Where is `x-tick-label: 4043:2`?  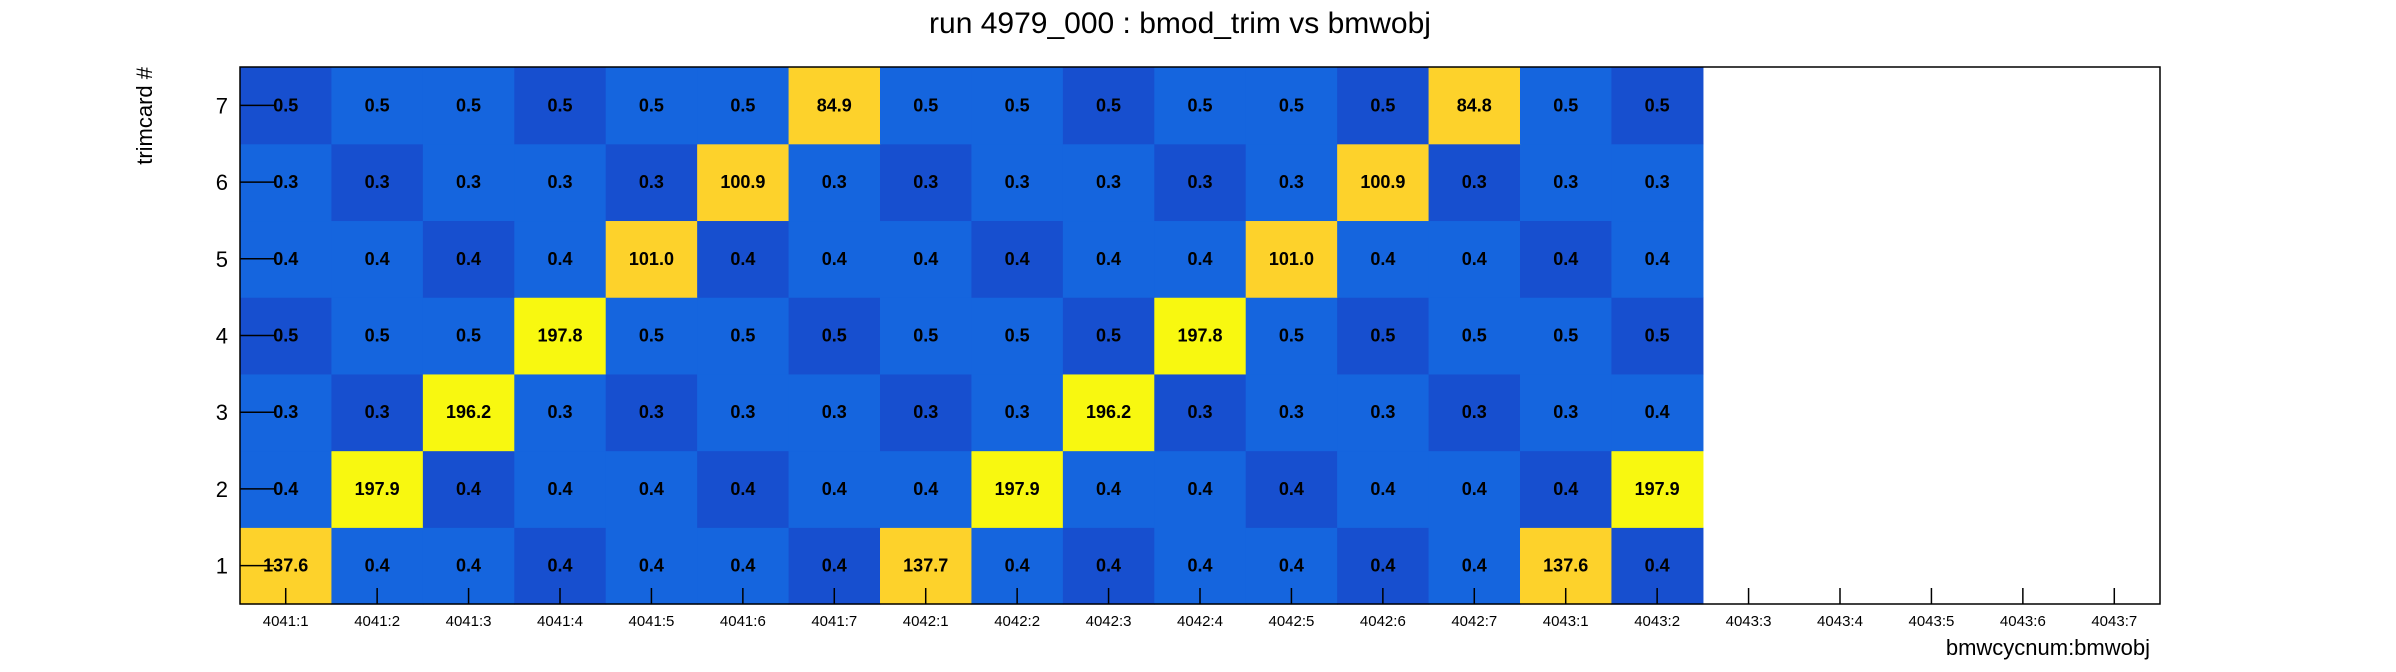
x-tick-label: 4043:2 is located at coordinates (1657, 621).